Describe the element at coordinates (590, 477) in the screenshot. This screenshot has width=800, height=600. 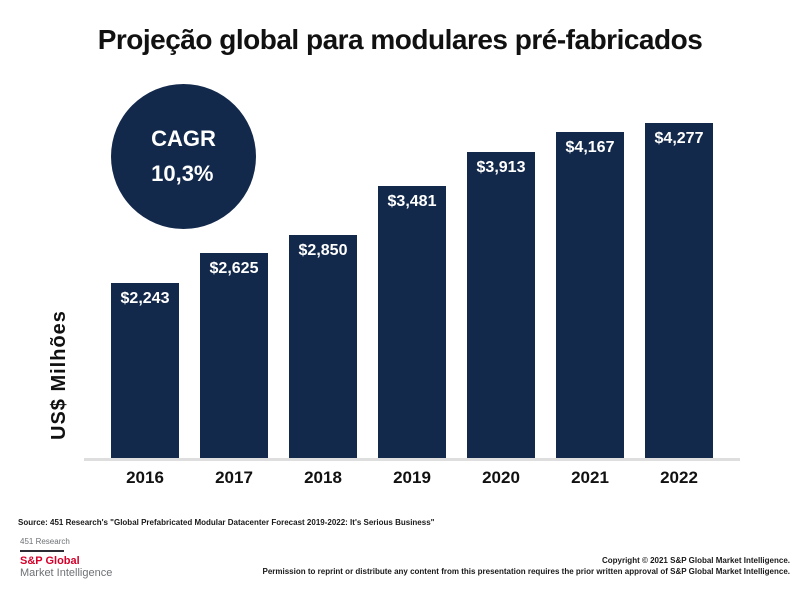
I see `x-axis-tick-2021: 2021` at that location.